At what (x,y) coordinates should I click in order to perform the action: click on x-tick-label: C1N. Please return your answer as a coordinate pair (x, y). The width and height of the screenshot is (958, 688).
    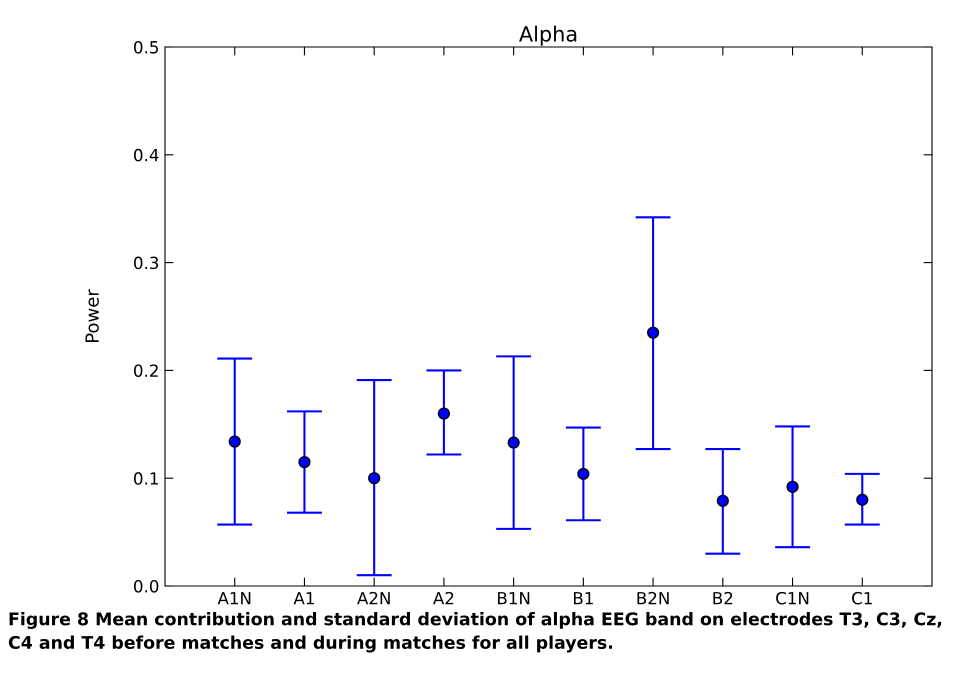
    Looking at the image, I should click on (792, 598).